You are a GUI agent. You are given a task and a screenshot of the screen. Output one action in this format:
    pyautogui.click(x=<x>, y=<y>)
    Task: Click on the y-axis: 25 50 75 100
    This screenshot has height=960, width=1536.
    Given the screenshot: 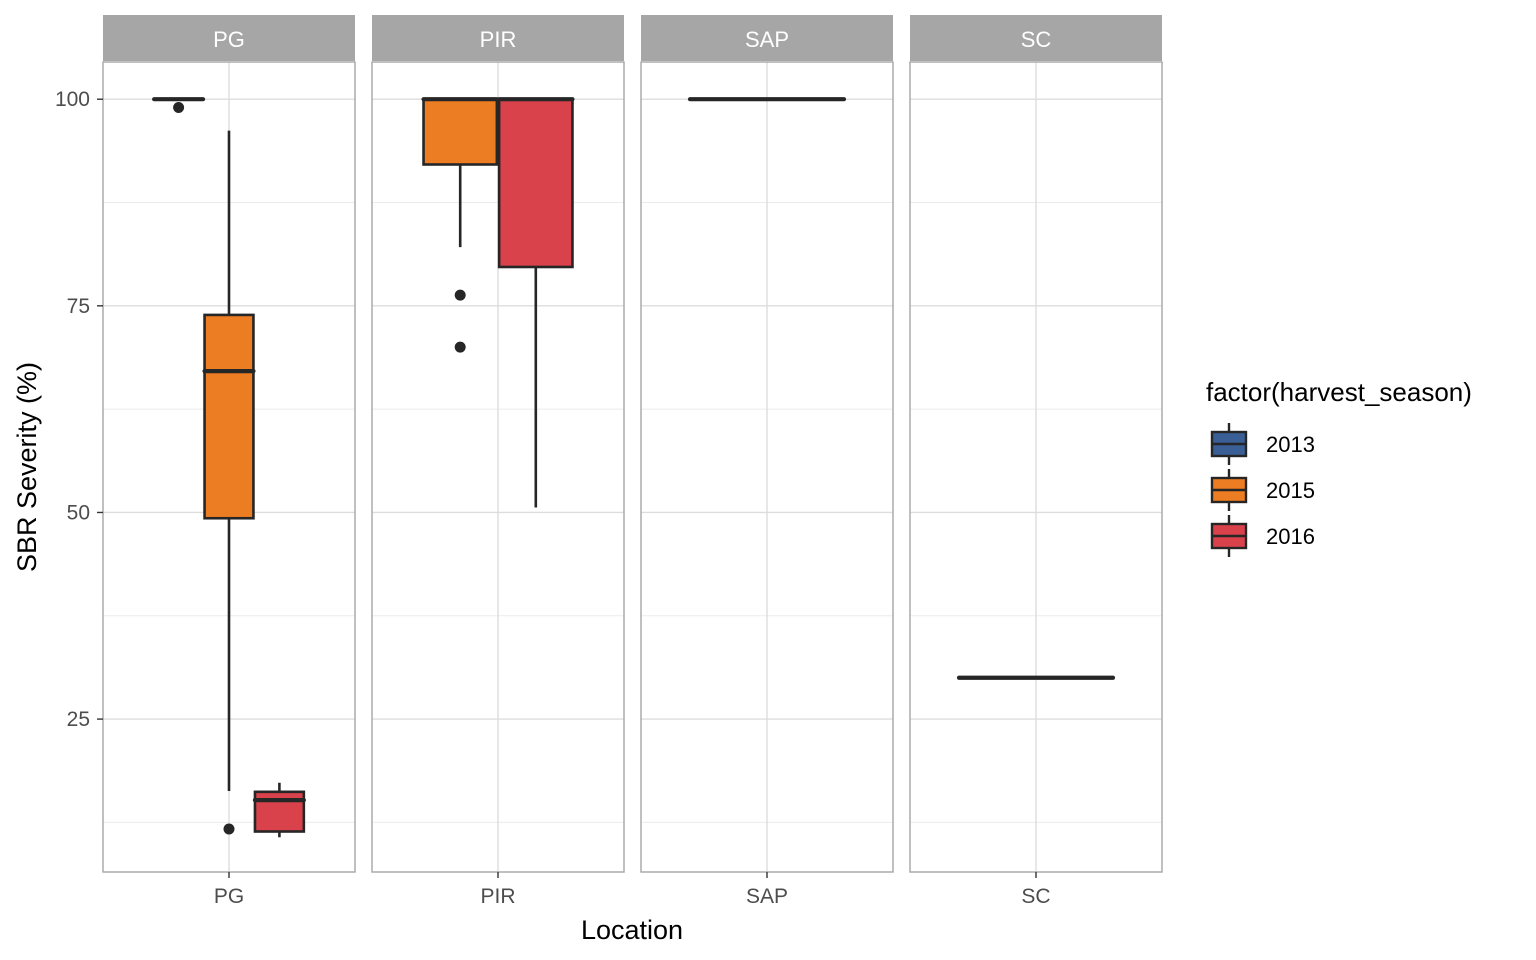 What is the action you would take?
    pyautogui.click(x=79, y=409)
    